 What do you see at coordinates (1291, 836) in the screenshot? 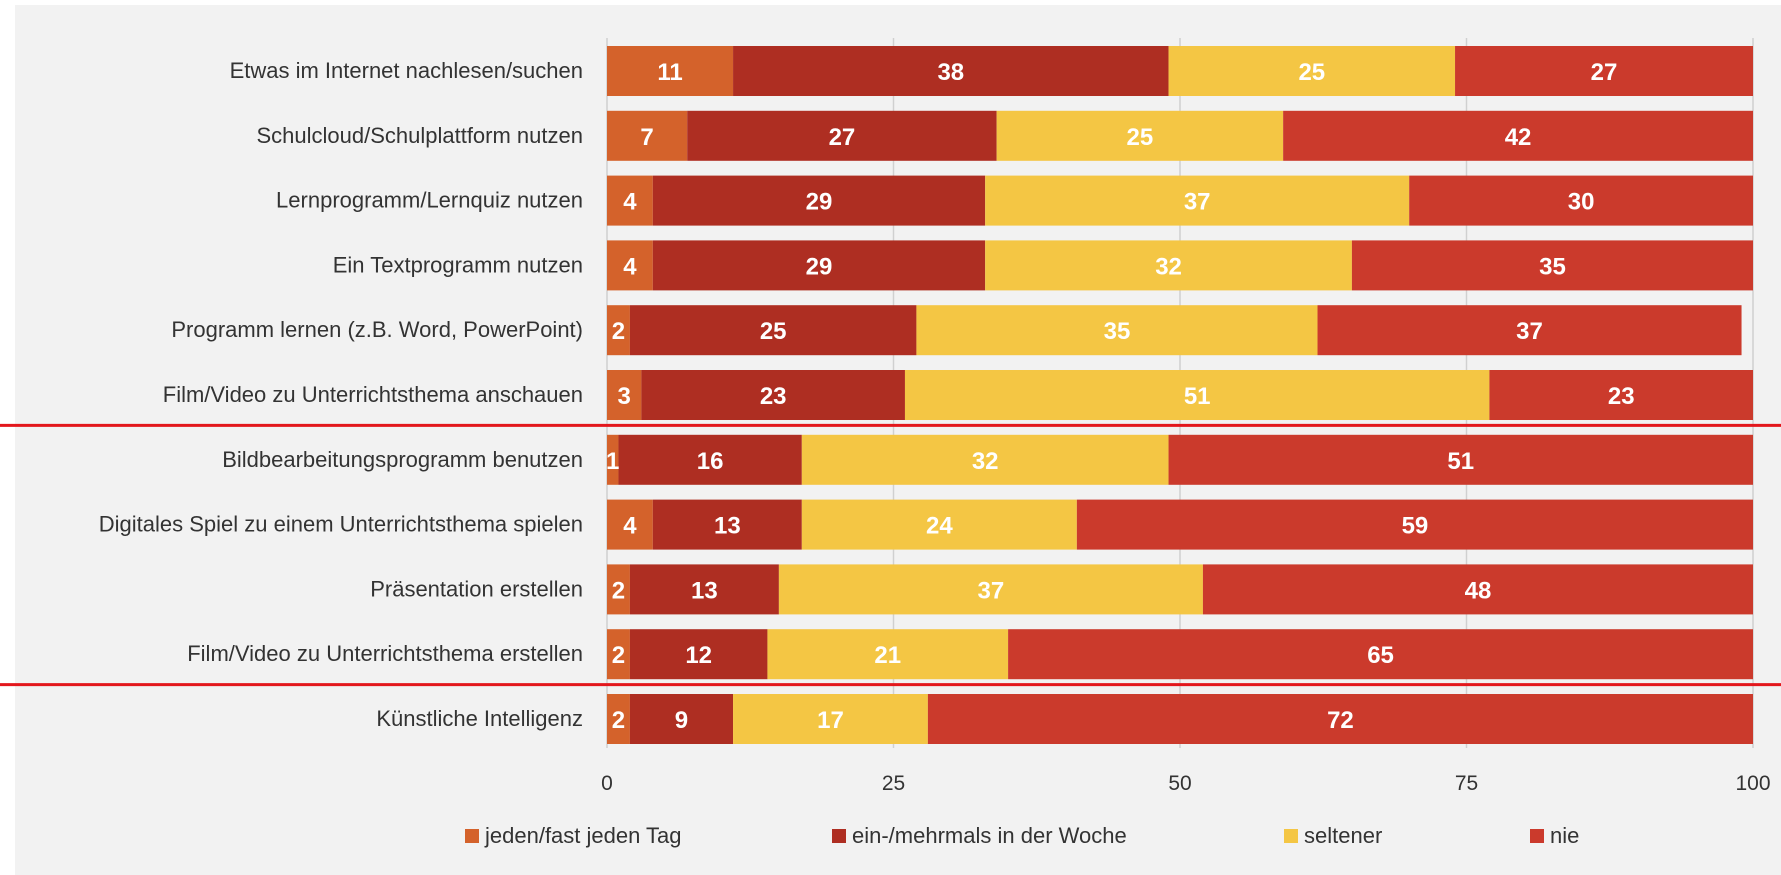
I see `legend-swatch-seltener` at bounding box center [1291, 836].